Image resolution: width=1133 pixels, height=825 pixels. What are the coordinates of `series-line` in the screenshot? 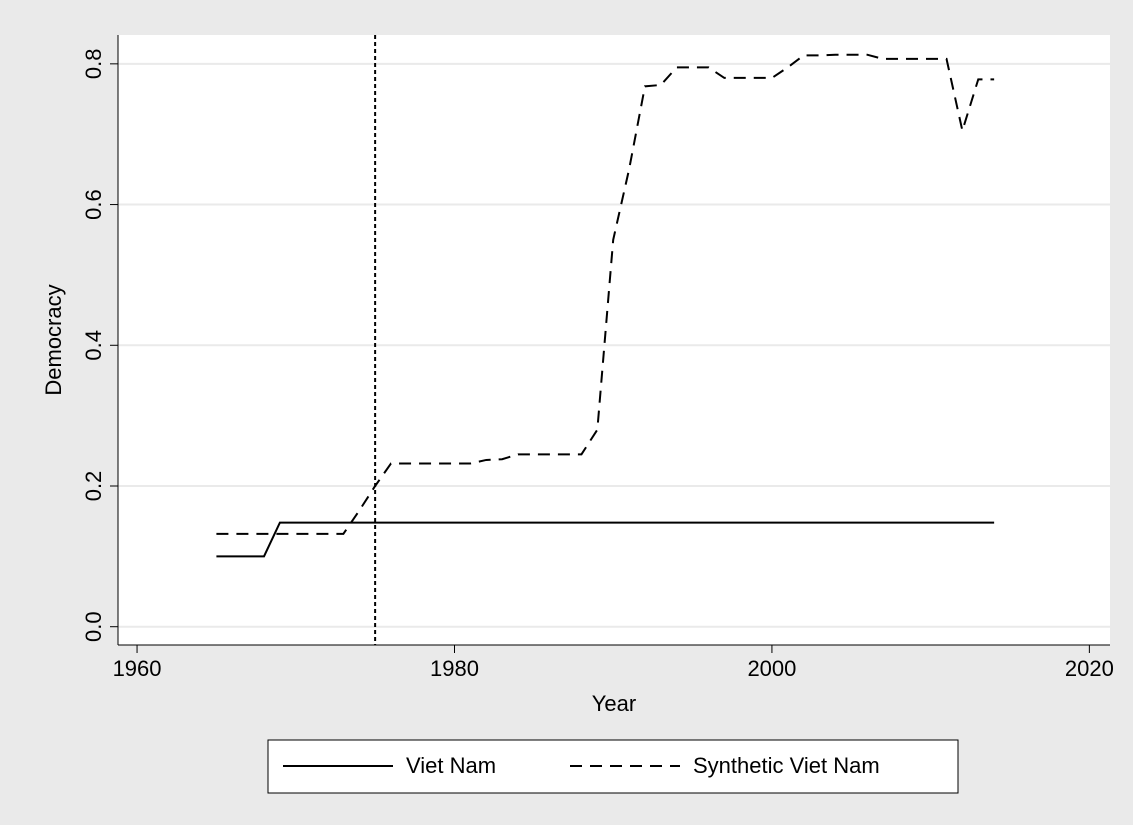 It's located at (605, 539).